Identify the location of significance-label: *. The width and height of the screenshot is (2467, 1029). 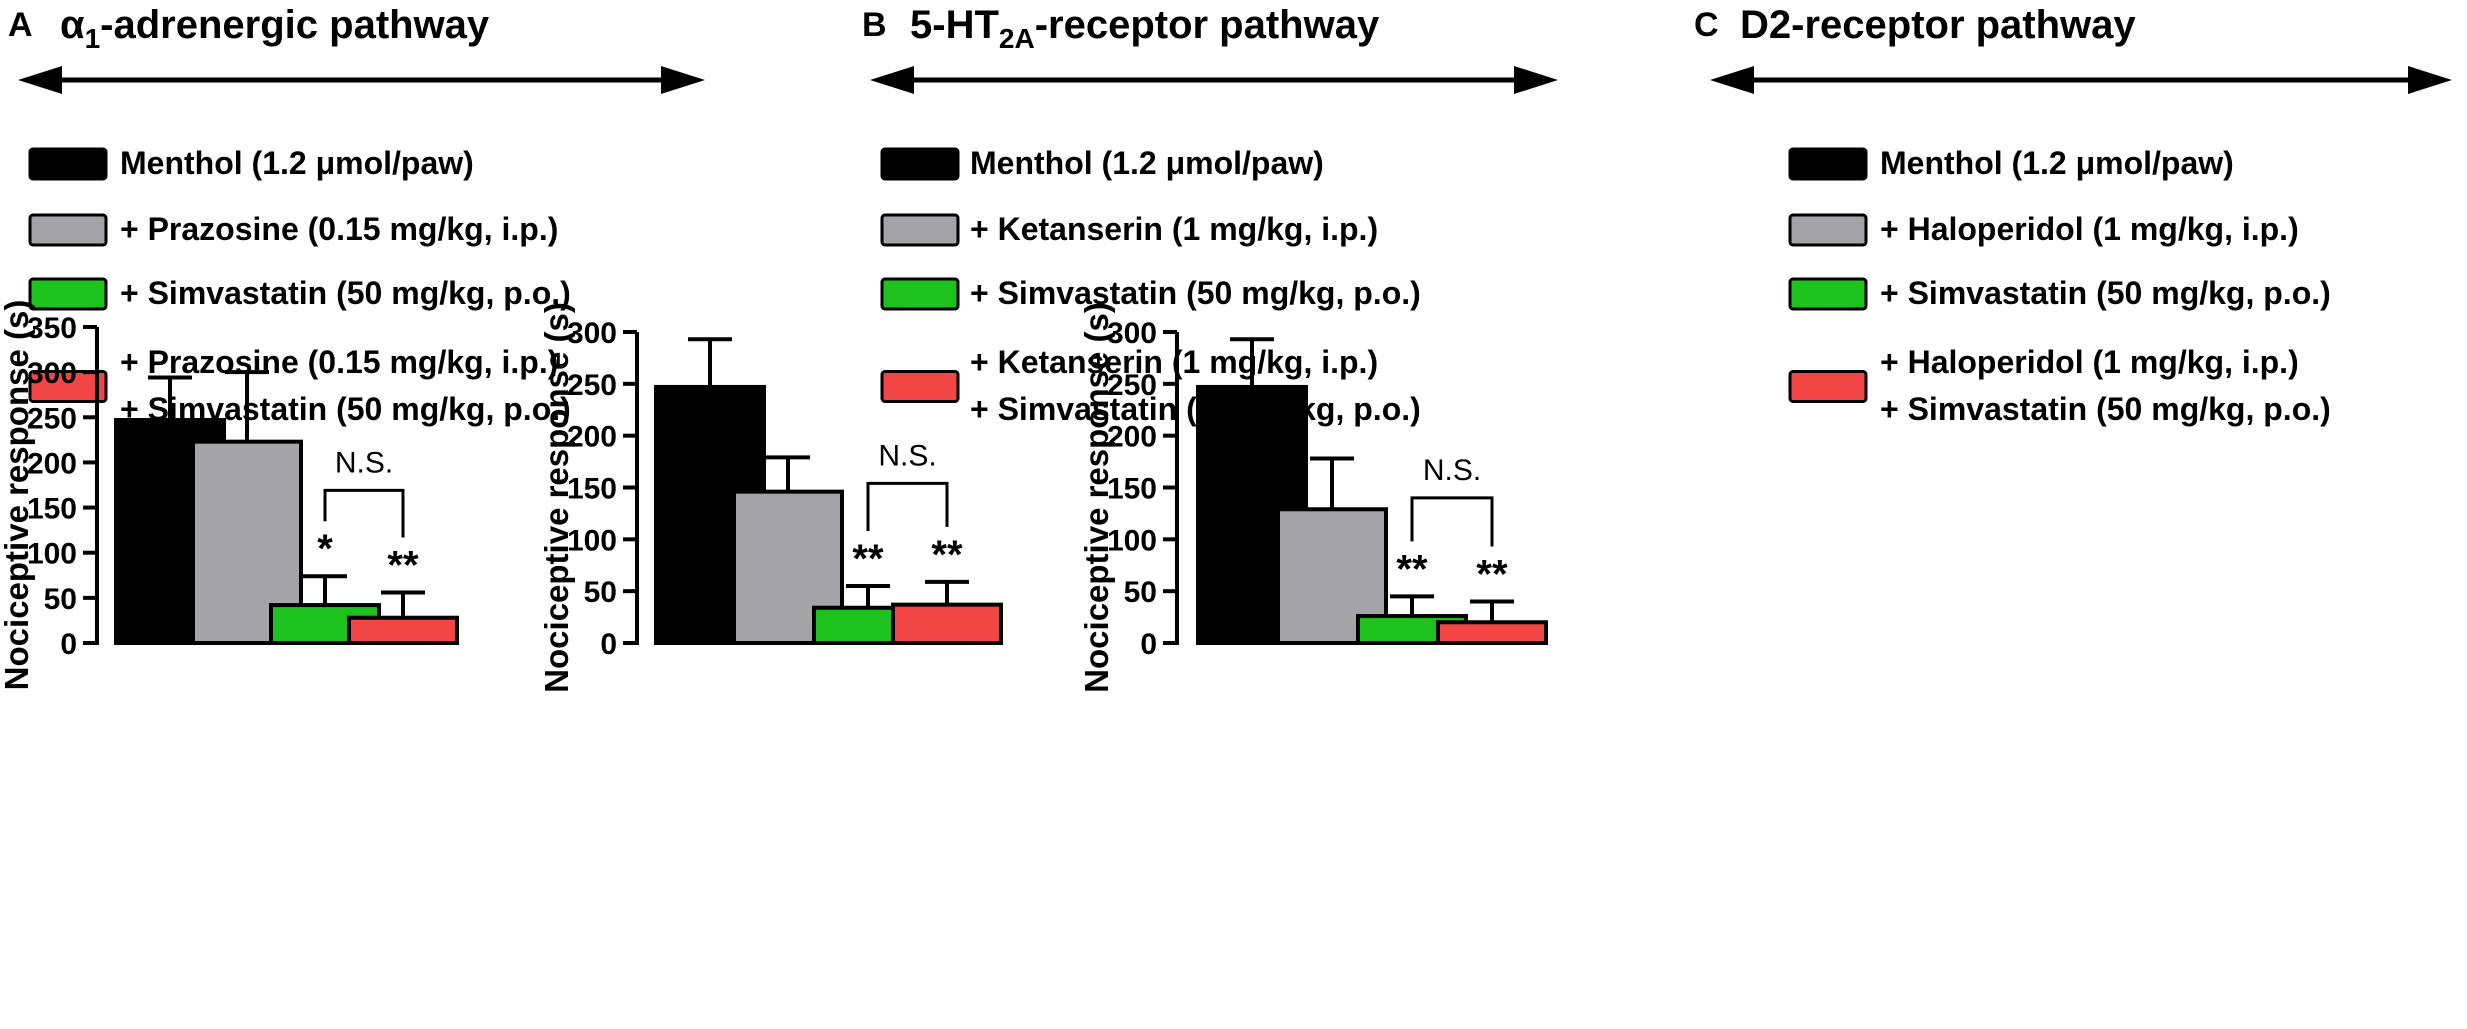
(325, 549).